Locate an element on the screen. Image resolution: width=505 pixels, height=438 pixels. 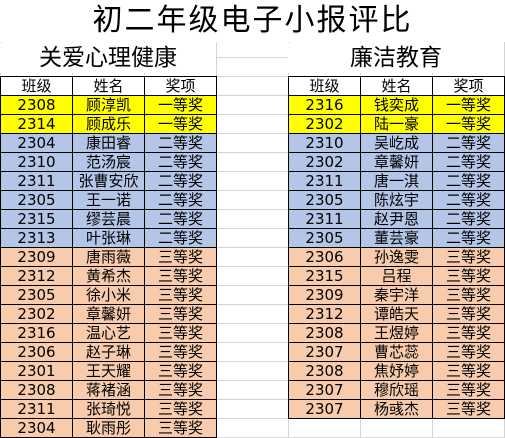
cell-name: 耿雨彤 is located at coordinates (108, 428).